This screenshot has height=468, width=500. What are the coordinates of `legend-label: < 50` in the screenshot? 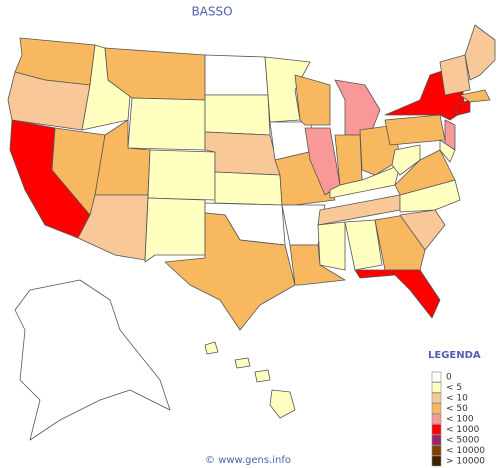 It's located at (457, 409).